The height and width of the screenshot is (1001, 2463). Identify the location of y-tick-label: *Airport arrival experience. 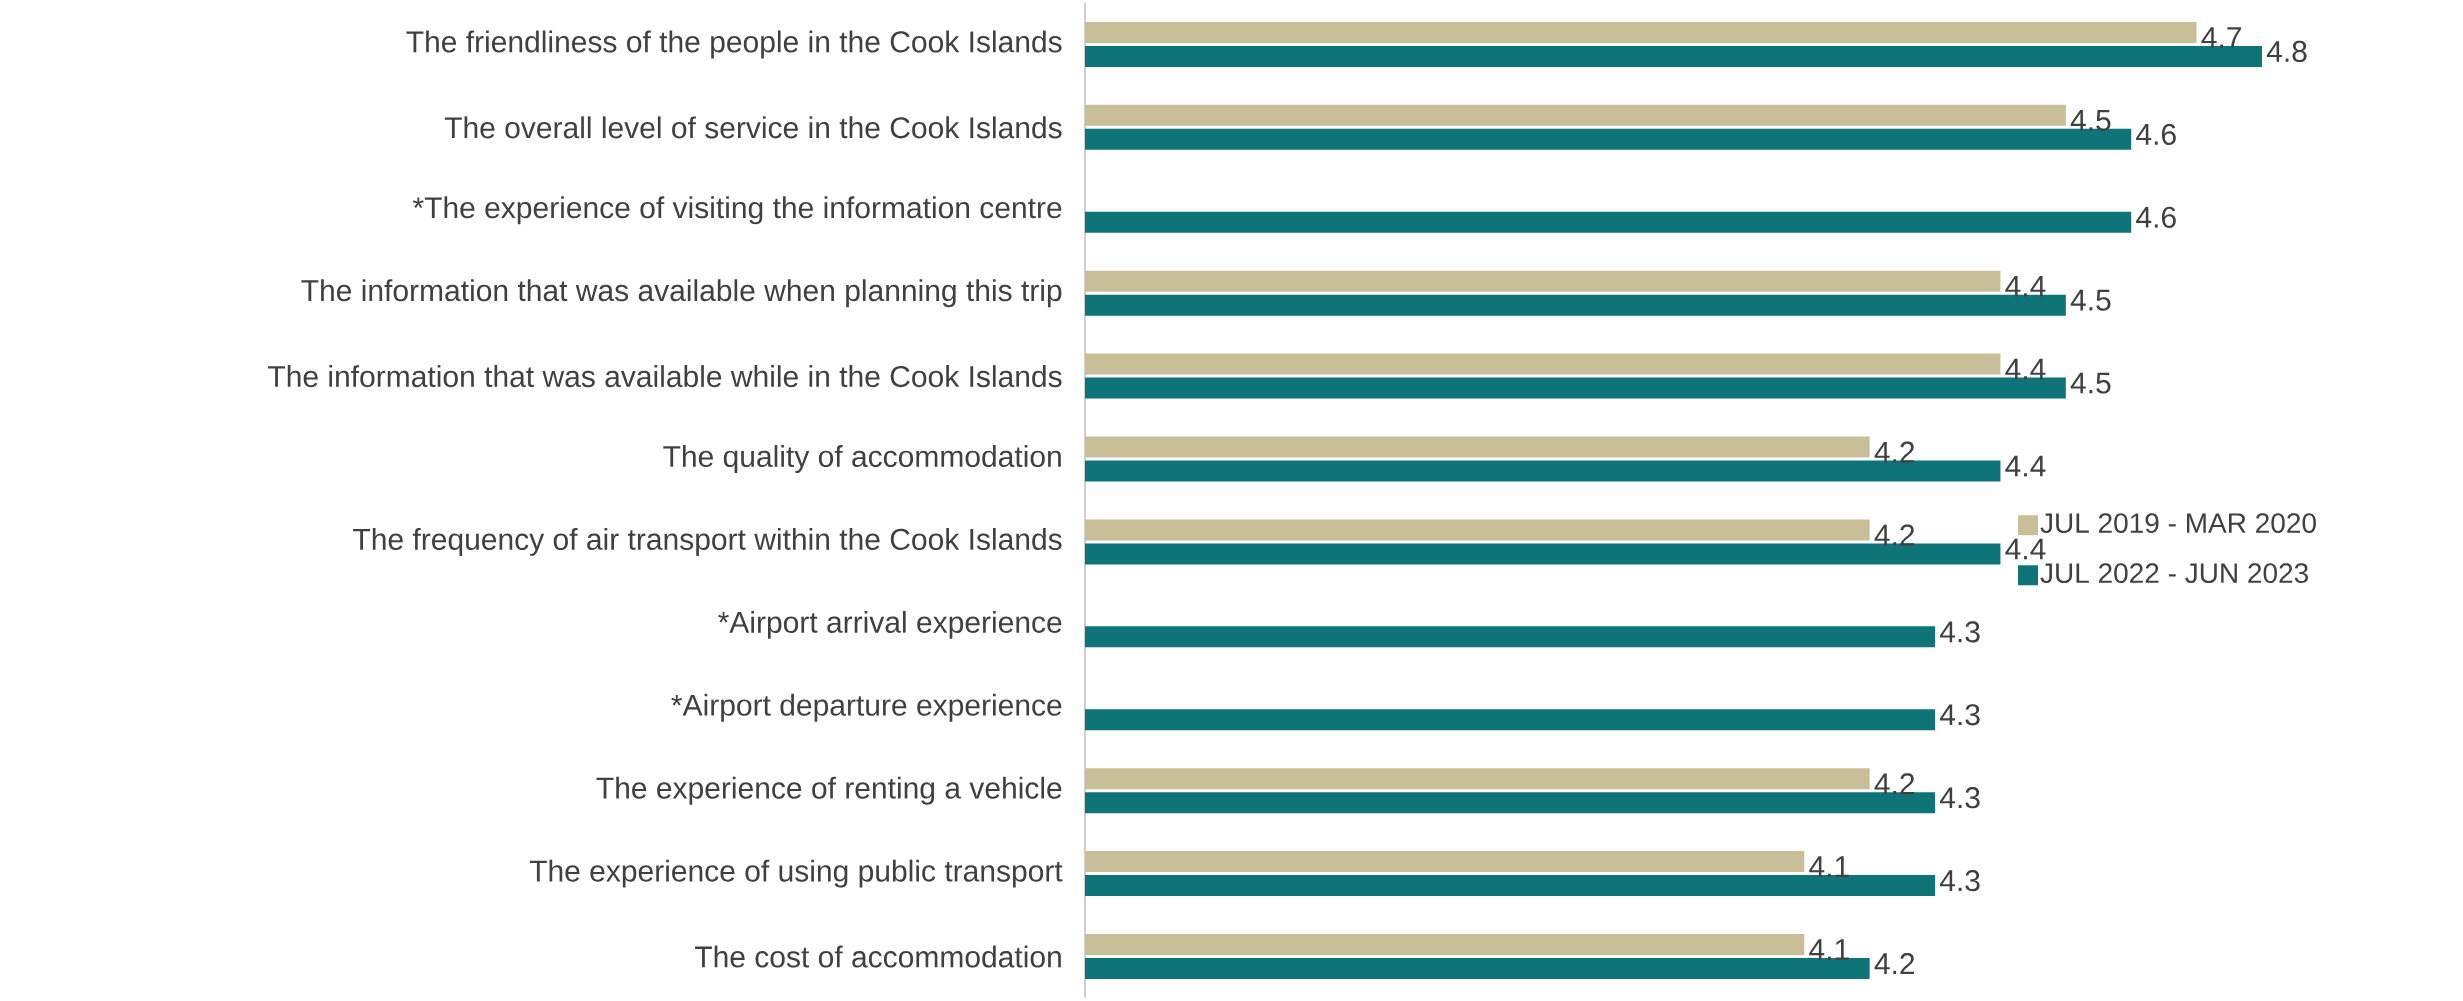
(890, 624).